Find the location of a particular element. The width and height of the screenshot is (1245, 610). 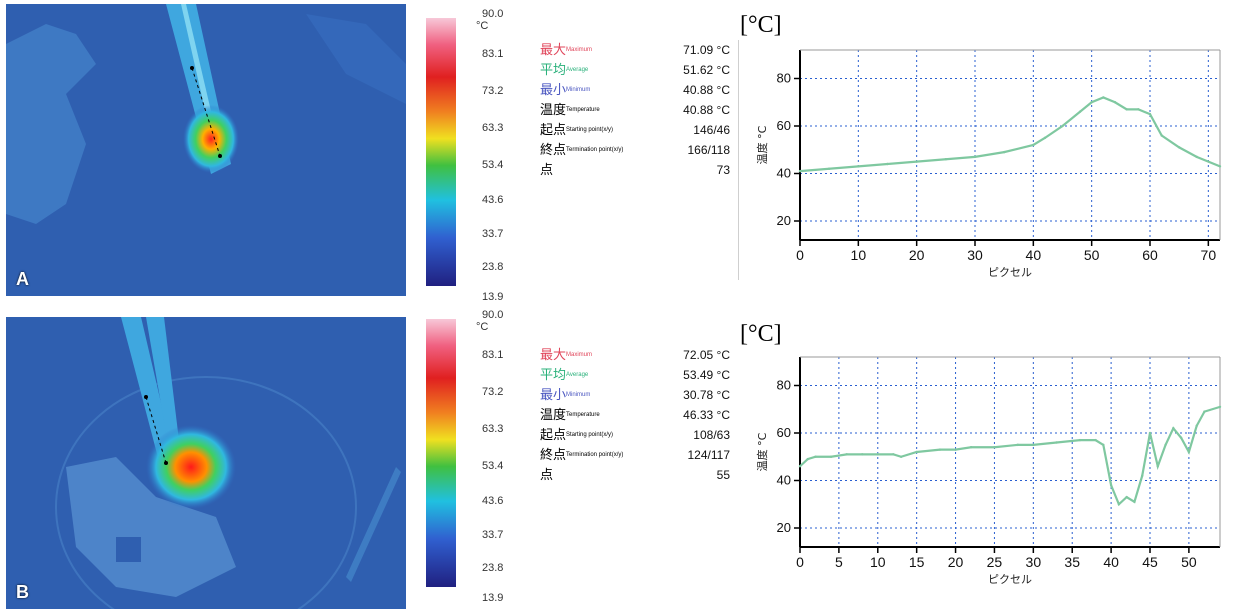

scale-tick: 33.7 is located at coordinates (493, 535).